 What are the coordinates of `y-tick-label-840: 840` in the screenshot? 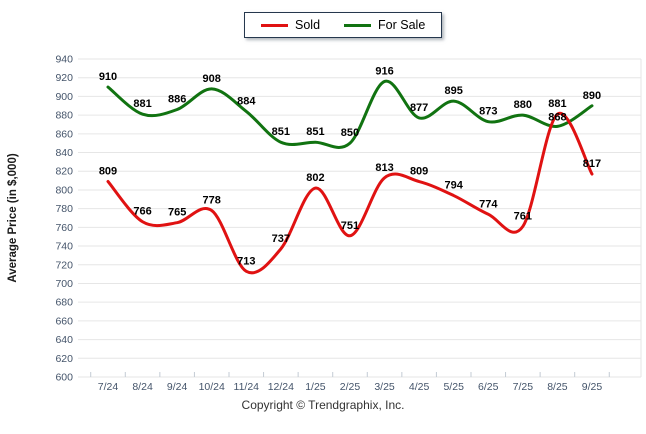 It's located at (64, 153).